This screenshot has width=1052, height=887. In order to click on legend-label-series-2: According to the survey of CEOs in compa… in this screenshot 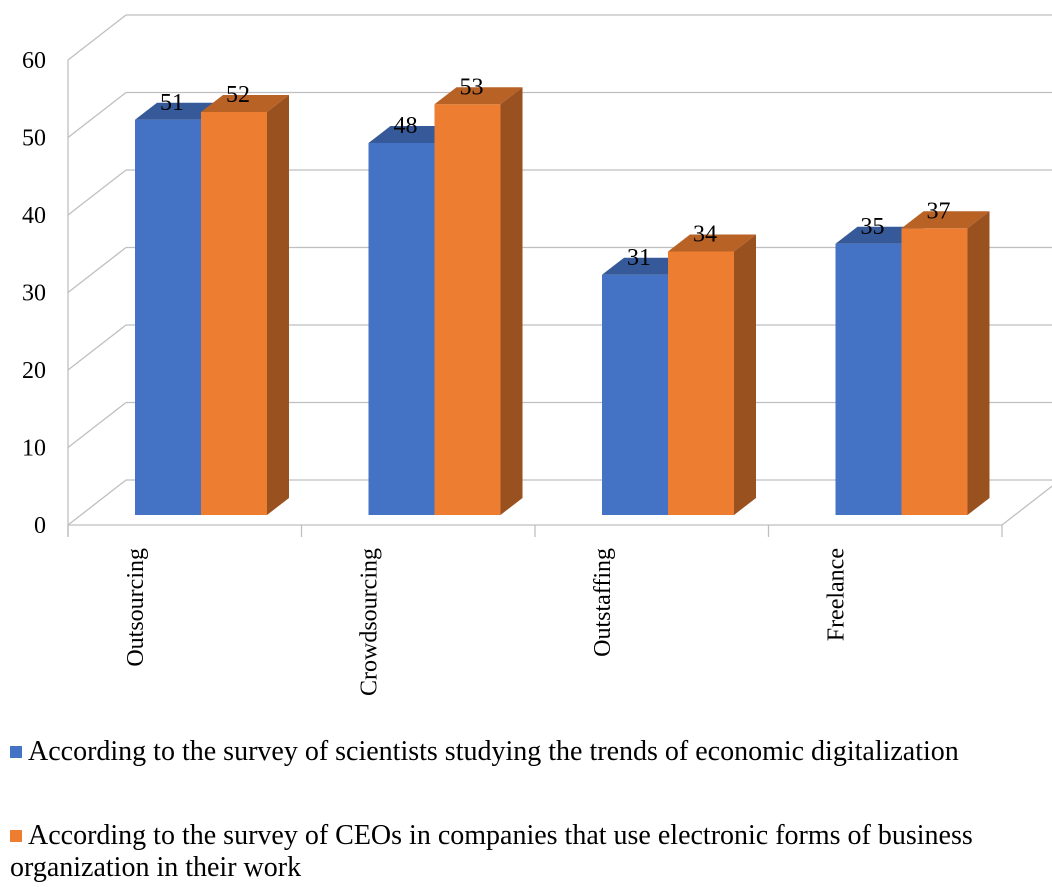, I will do `click(491, 851)`.